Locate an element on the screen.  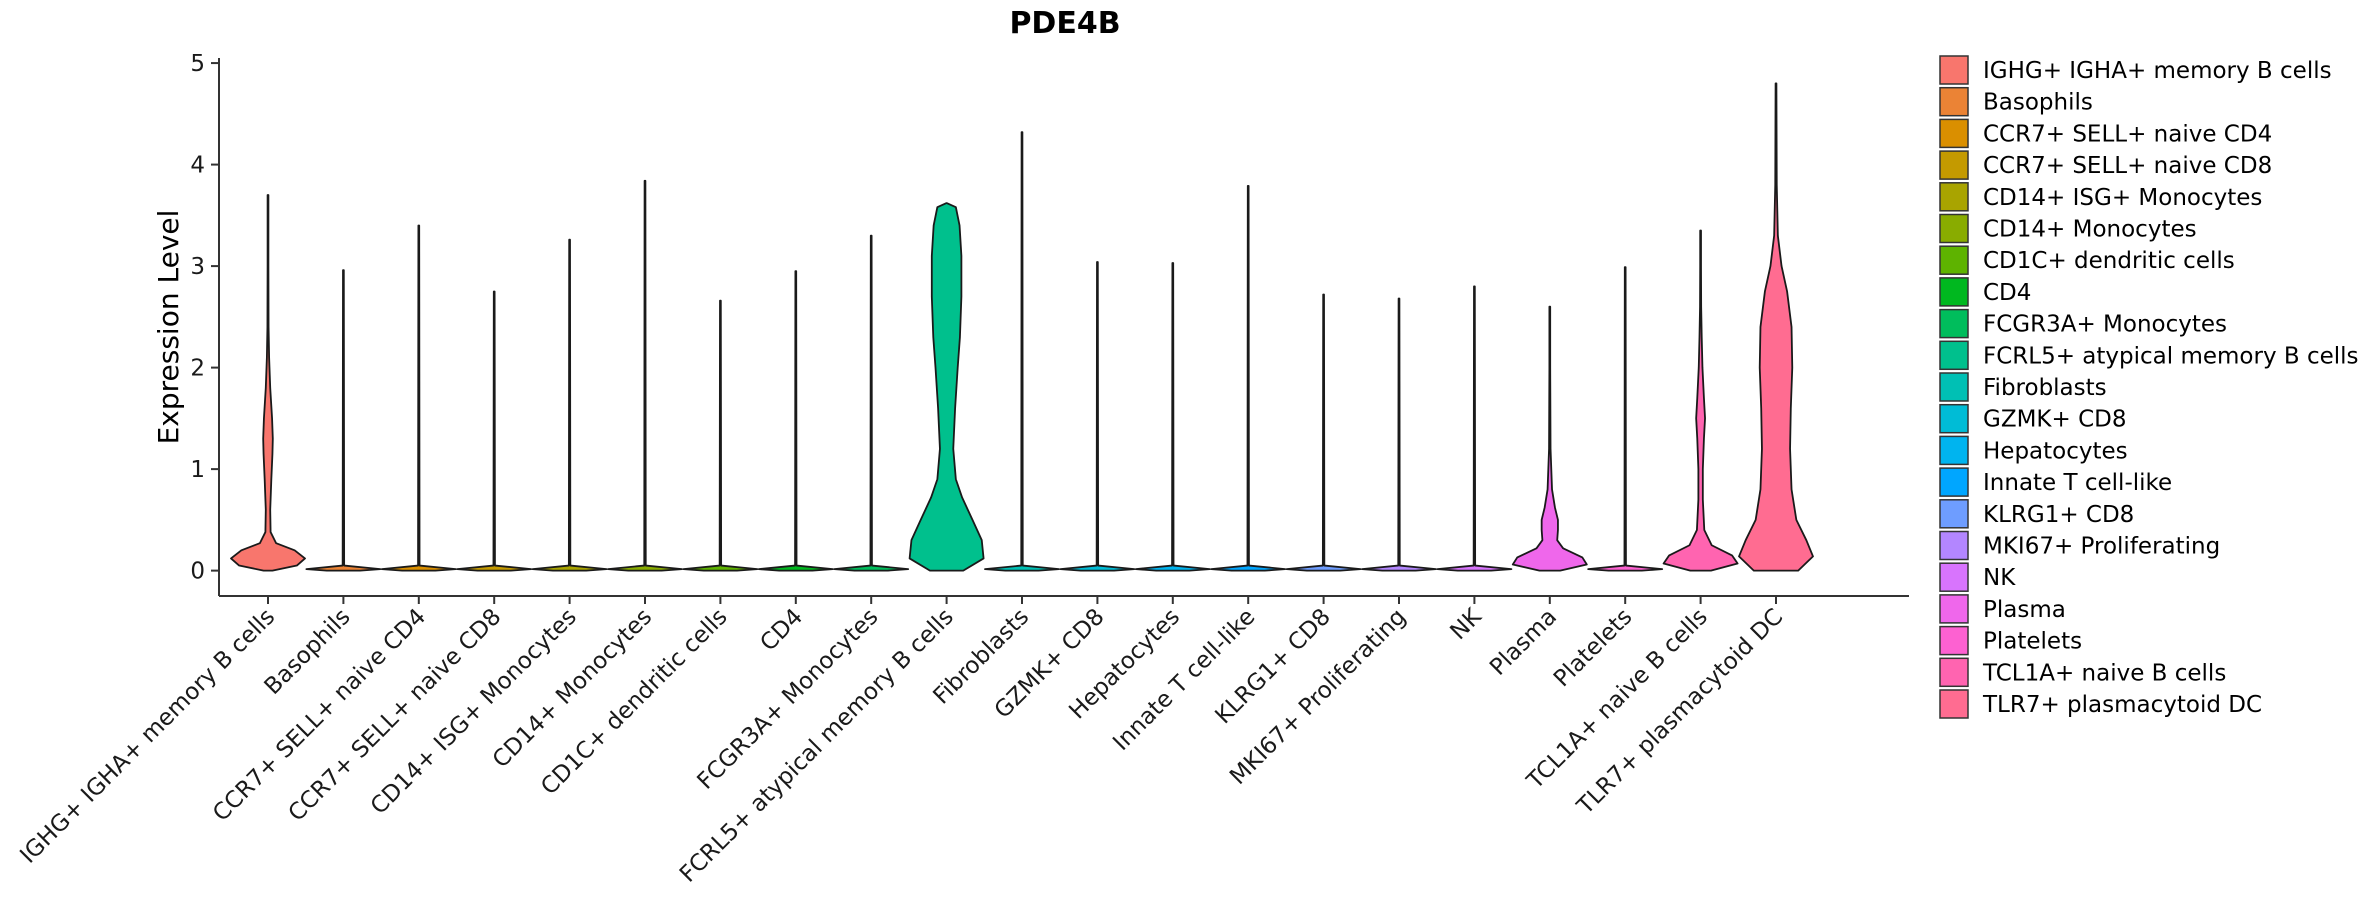
legend-label: CD14+ Monocytes is located at coordinates (2090, 230).